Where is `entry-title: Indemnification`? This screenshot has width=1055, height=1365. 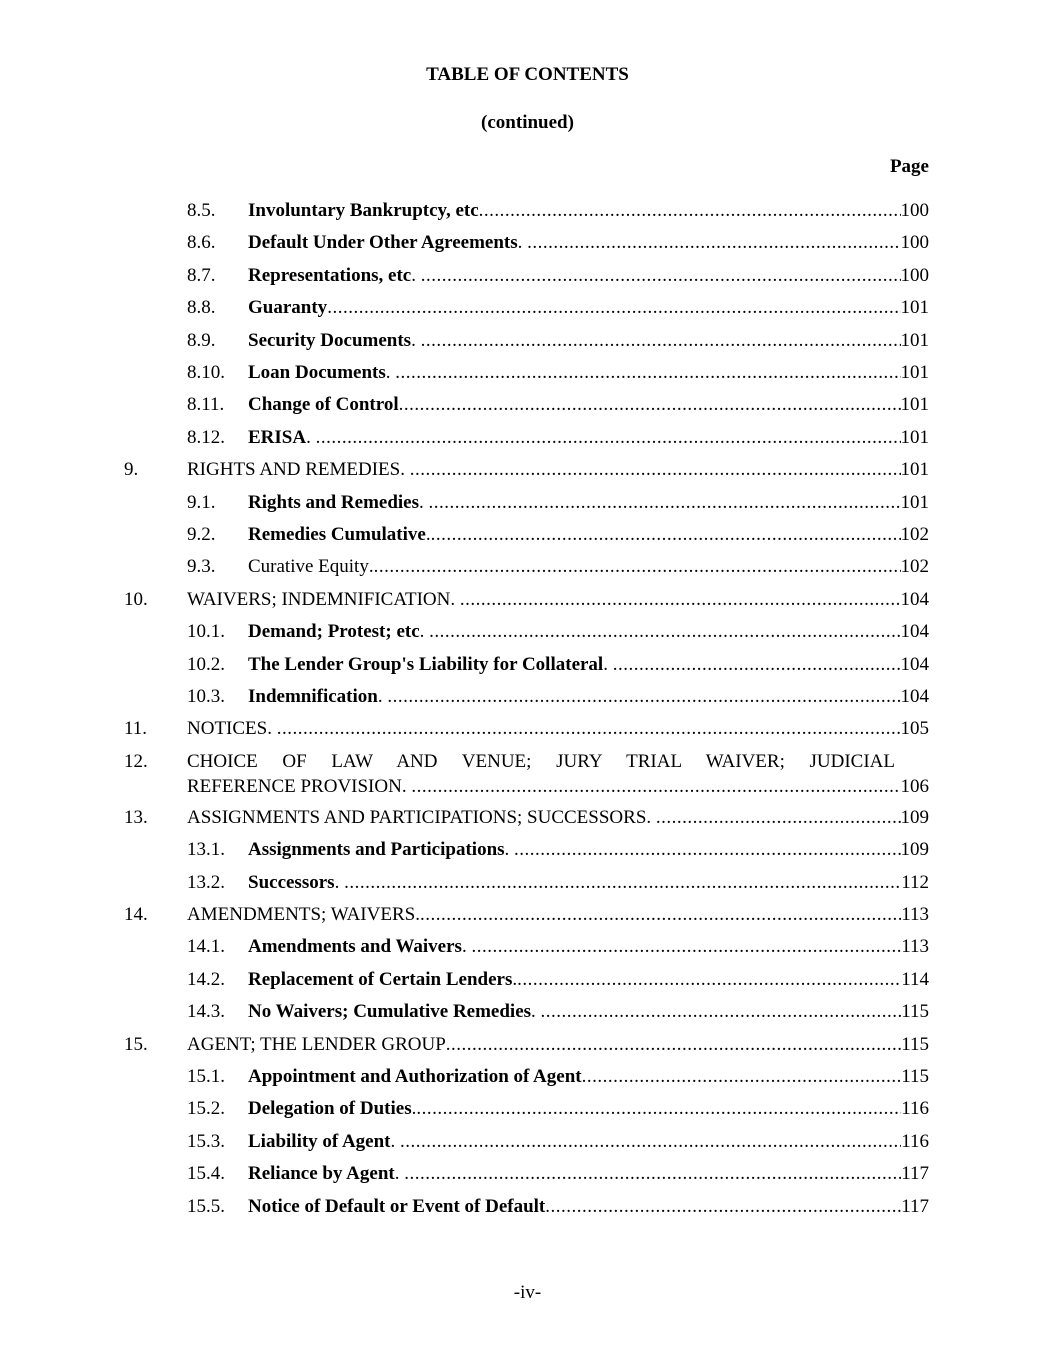 entry-title: Indemnification is located at coordinates (313, 696).